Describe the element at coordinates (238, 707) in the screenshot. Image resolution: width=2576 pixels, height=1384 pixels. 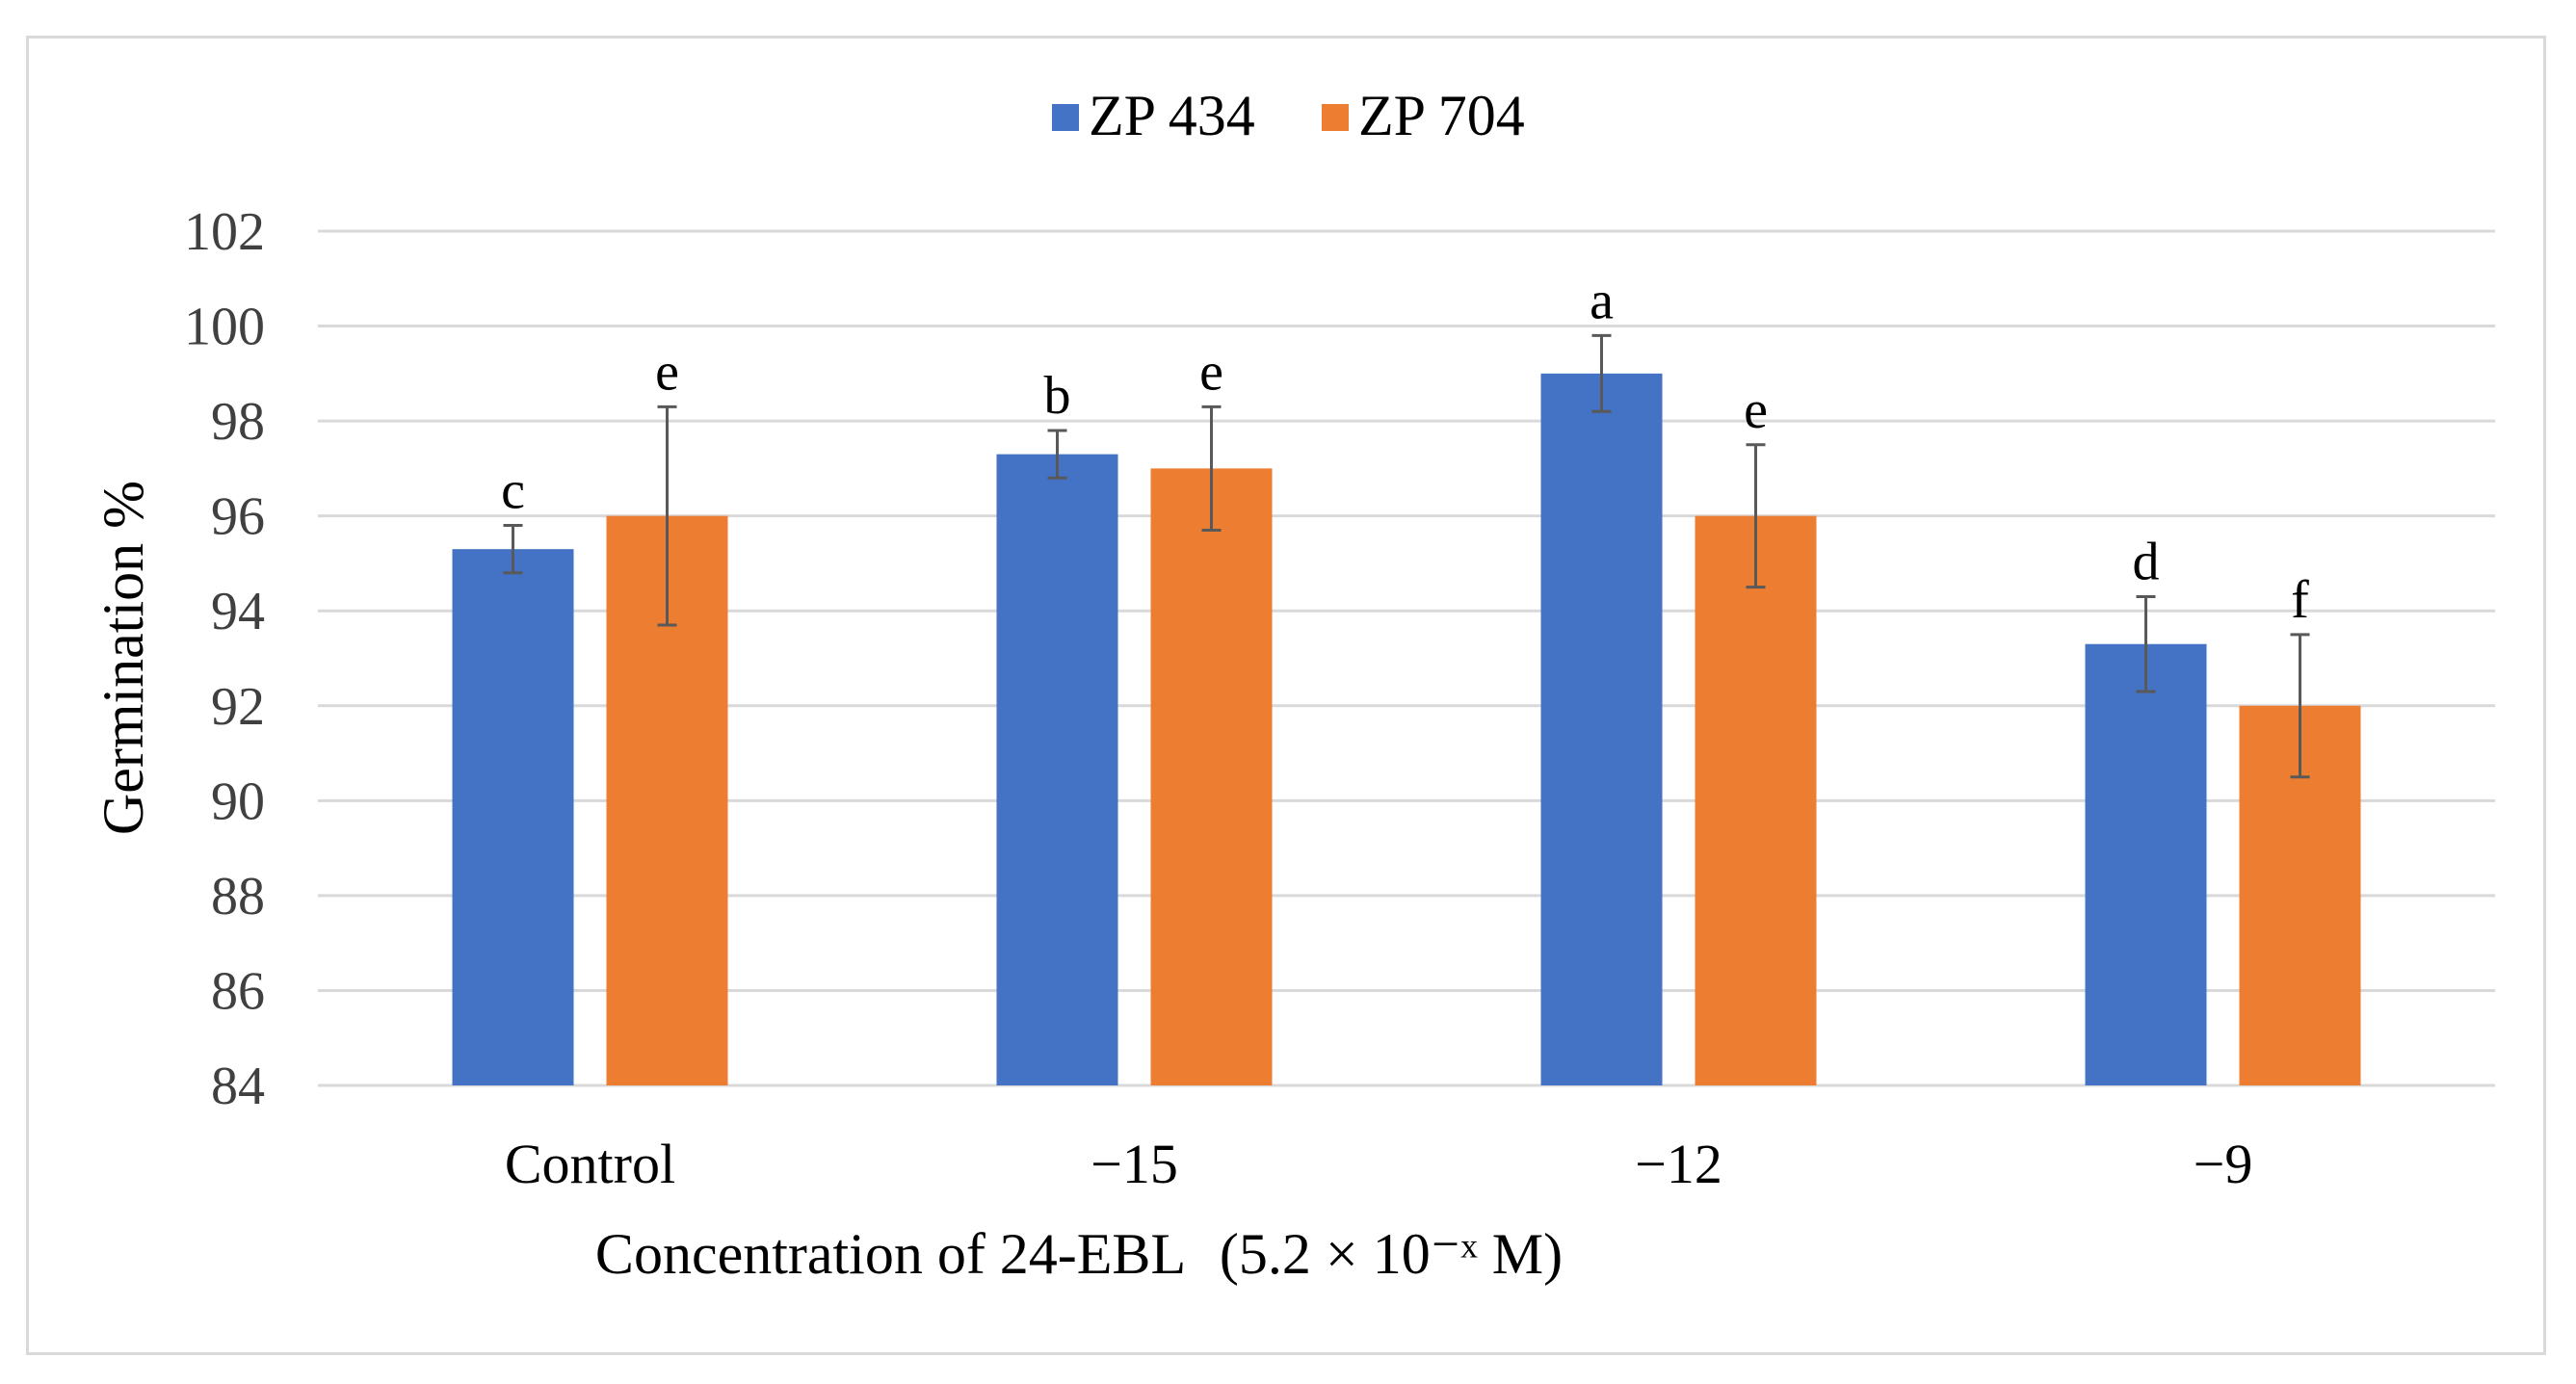
I see `y-tick-label: 92` at that location.